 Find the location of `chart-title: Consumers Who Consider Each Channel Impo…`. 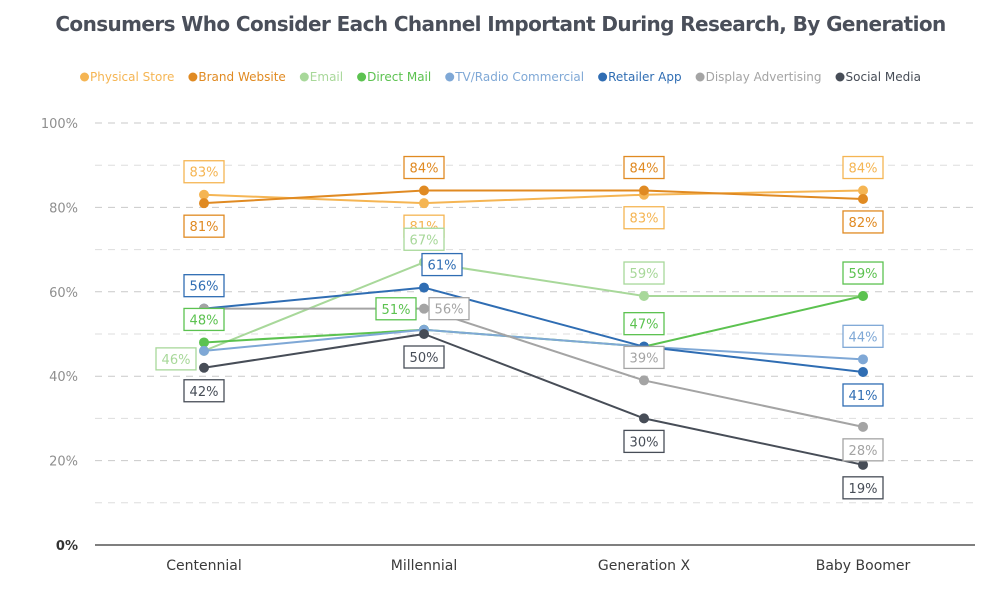

chart-title: Consumers Who Consider Each Channel Impo… is located at coordinates (500, 24).